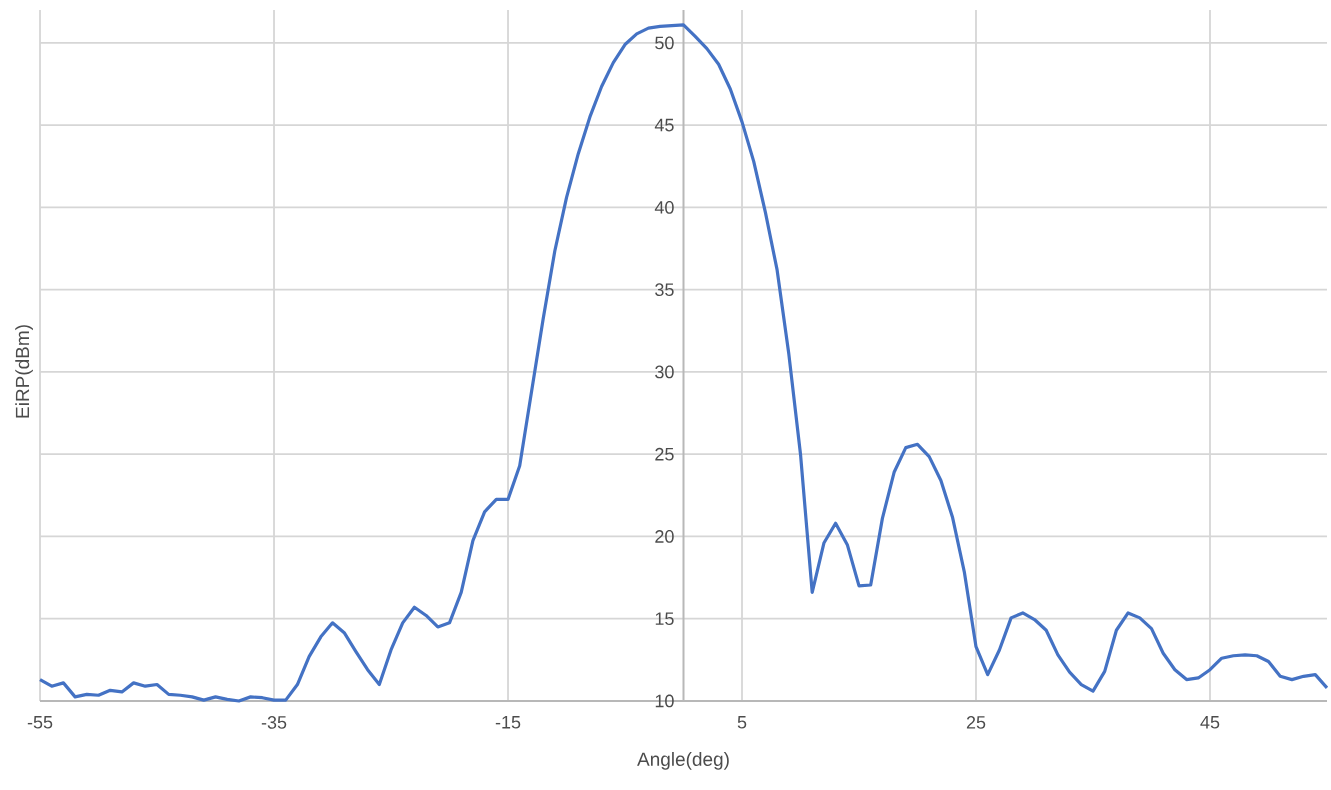  I want to click on y-tick-label: 15, so click(664, 619).